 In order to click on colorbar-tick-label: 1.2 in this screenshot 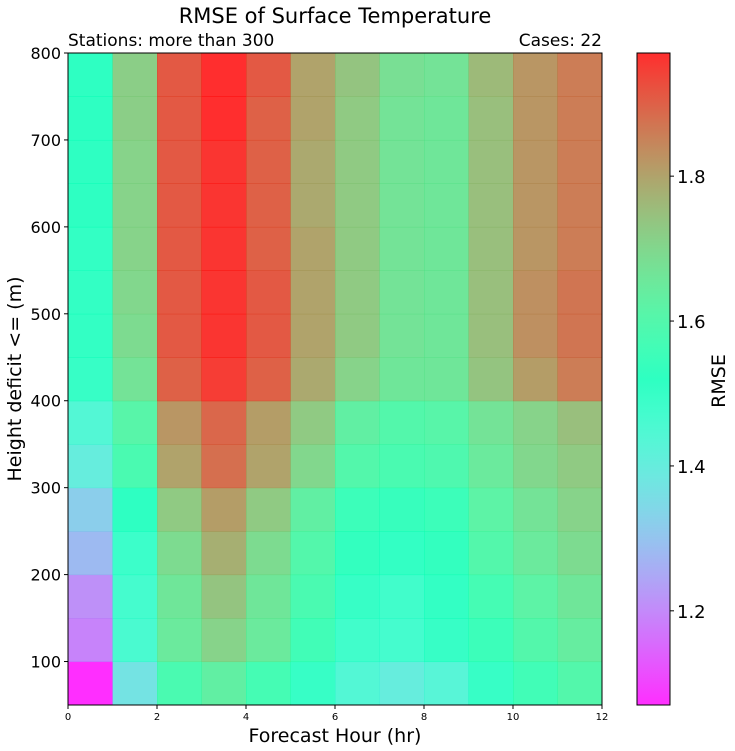, I will do `click(691, 612)`.